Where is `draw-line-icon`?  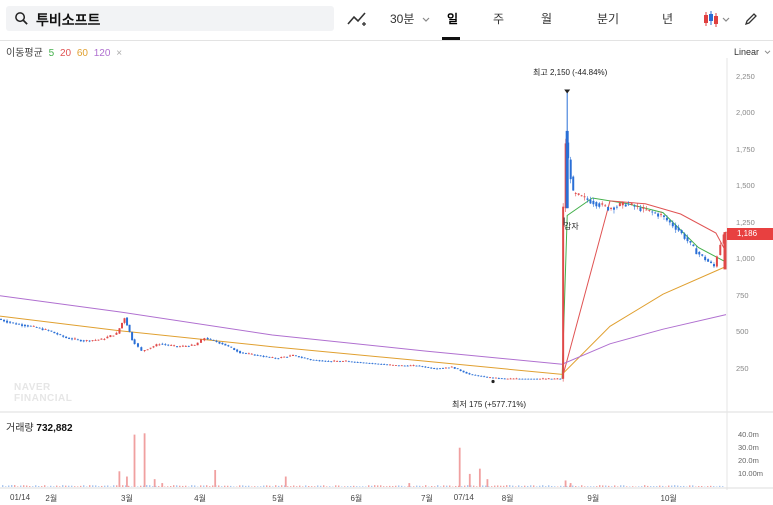
draw-line-icon is located at coordinates (357, 19).